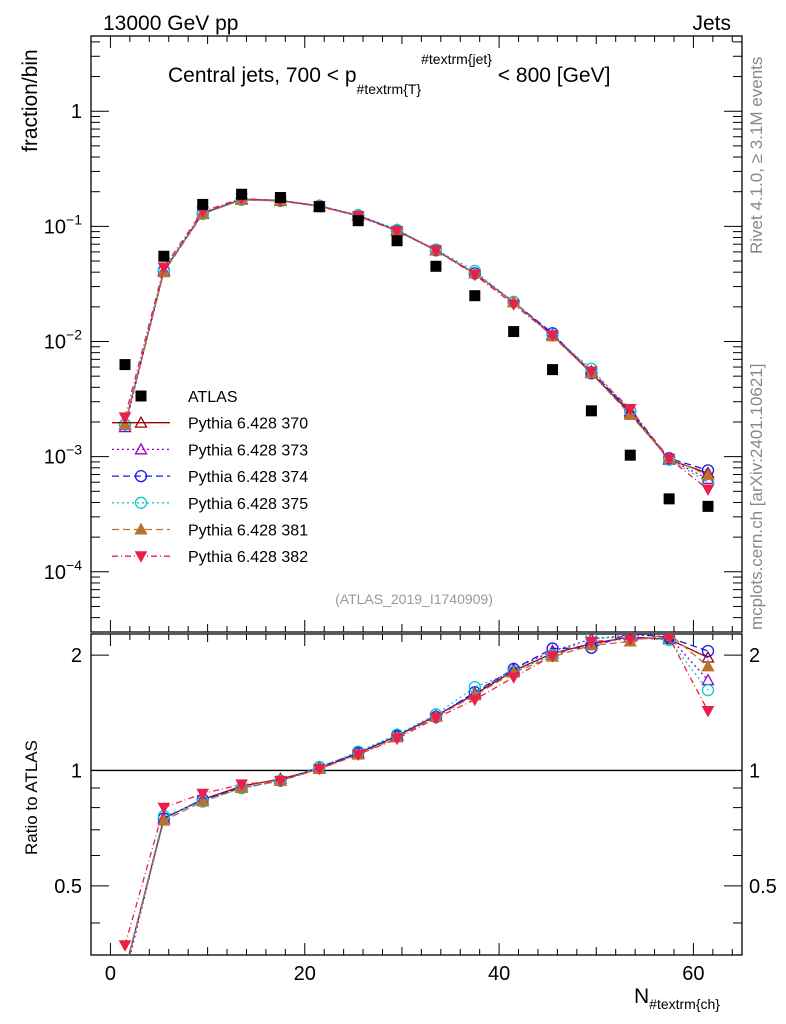 This screenshot has height=1024, width=786. I want to click on legend-label: Pythia 6.428 370, so click(248, 424).